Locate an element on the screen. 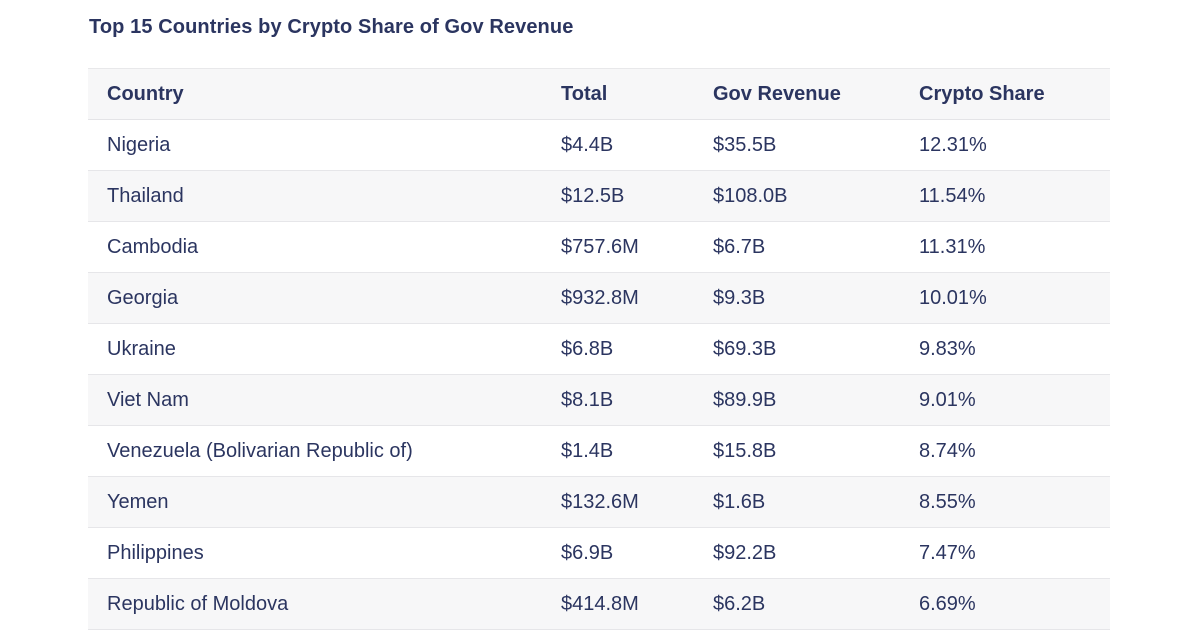  table-row: Philippines $6.9B $92.2B 7.47% is located at coordinates (599, 553).